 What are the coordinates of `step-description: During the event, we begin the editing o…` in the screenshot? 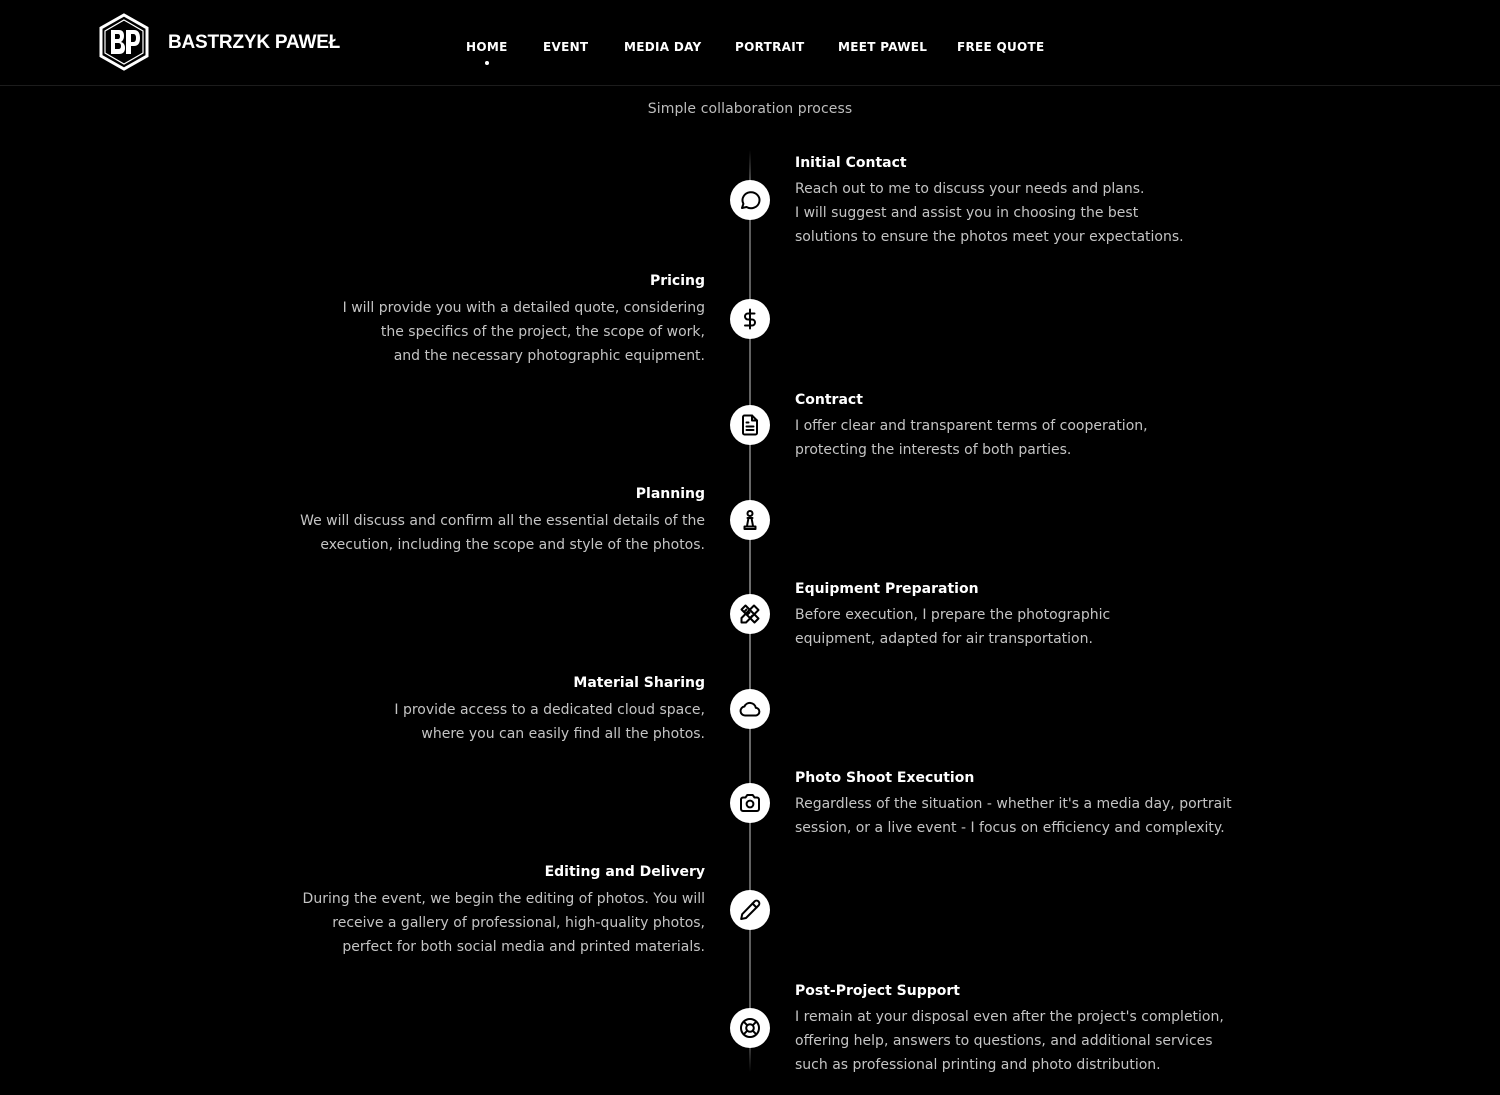 It's located at (503, 923).